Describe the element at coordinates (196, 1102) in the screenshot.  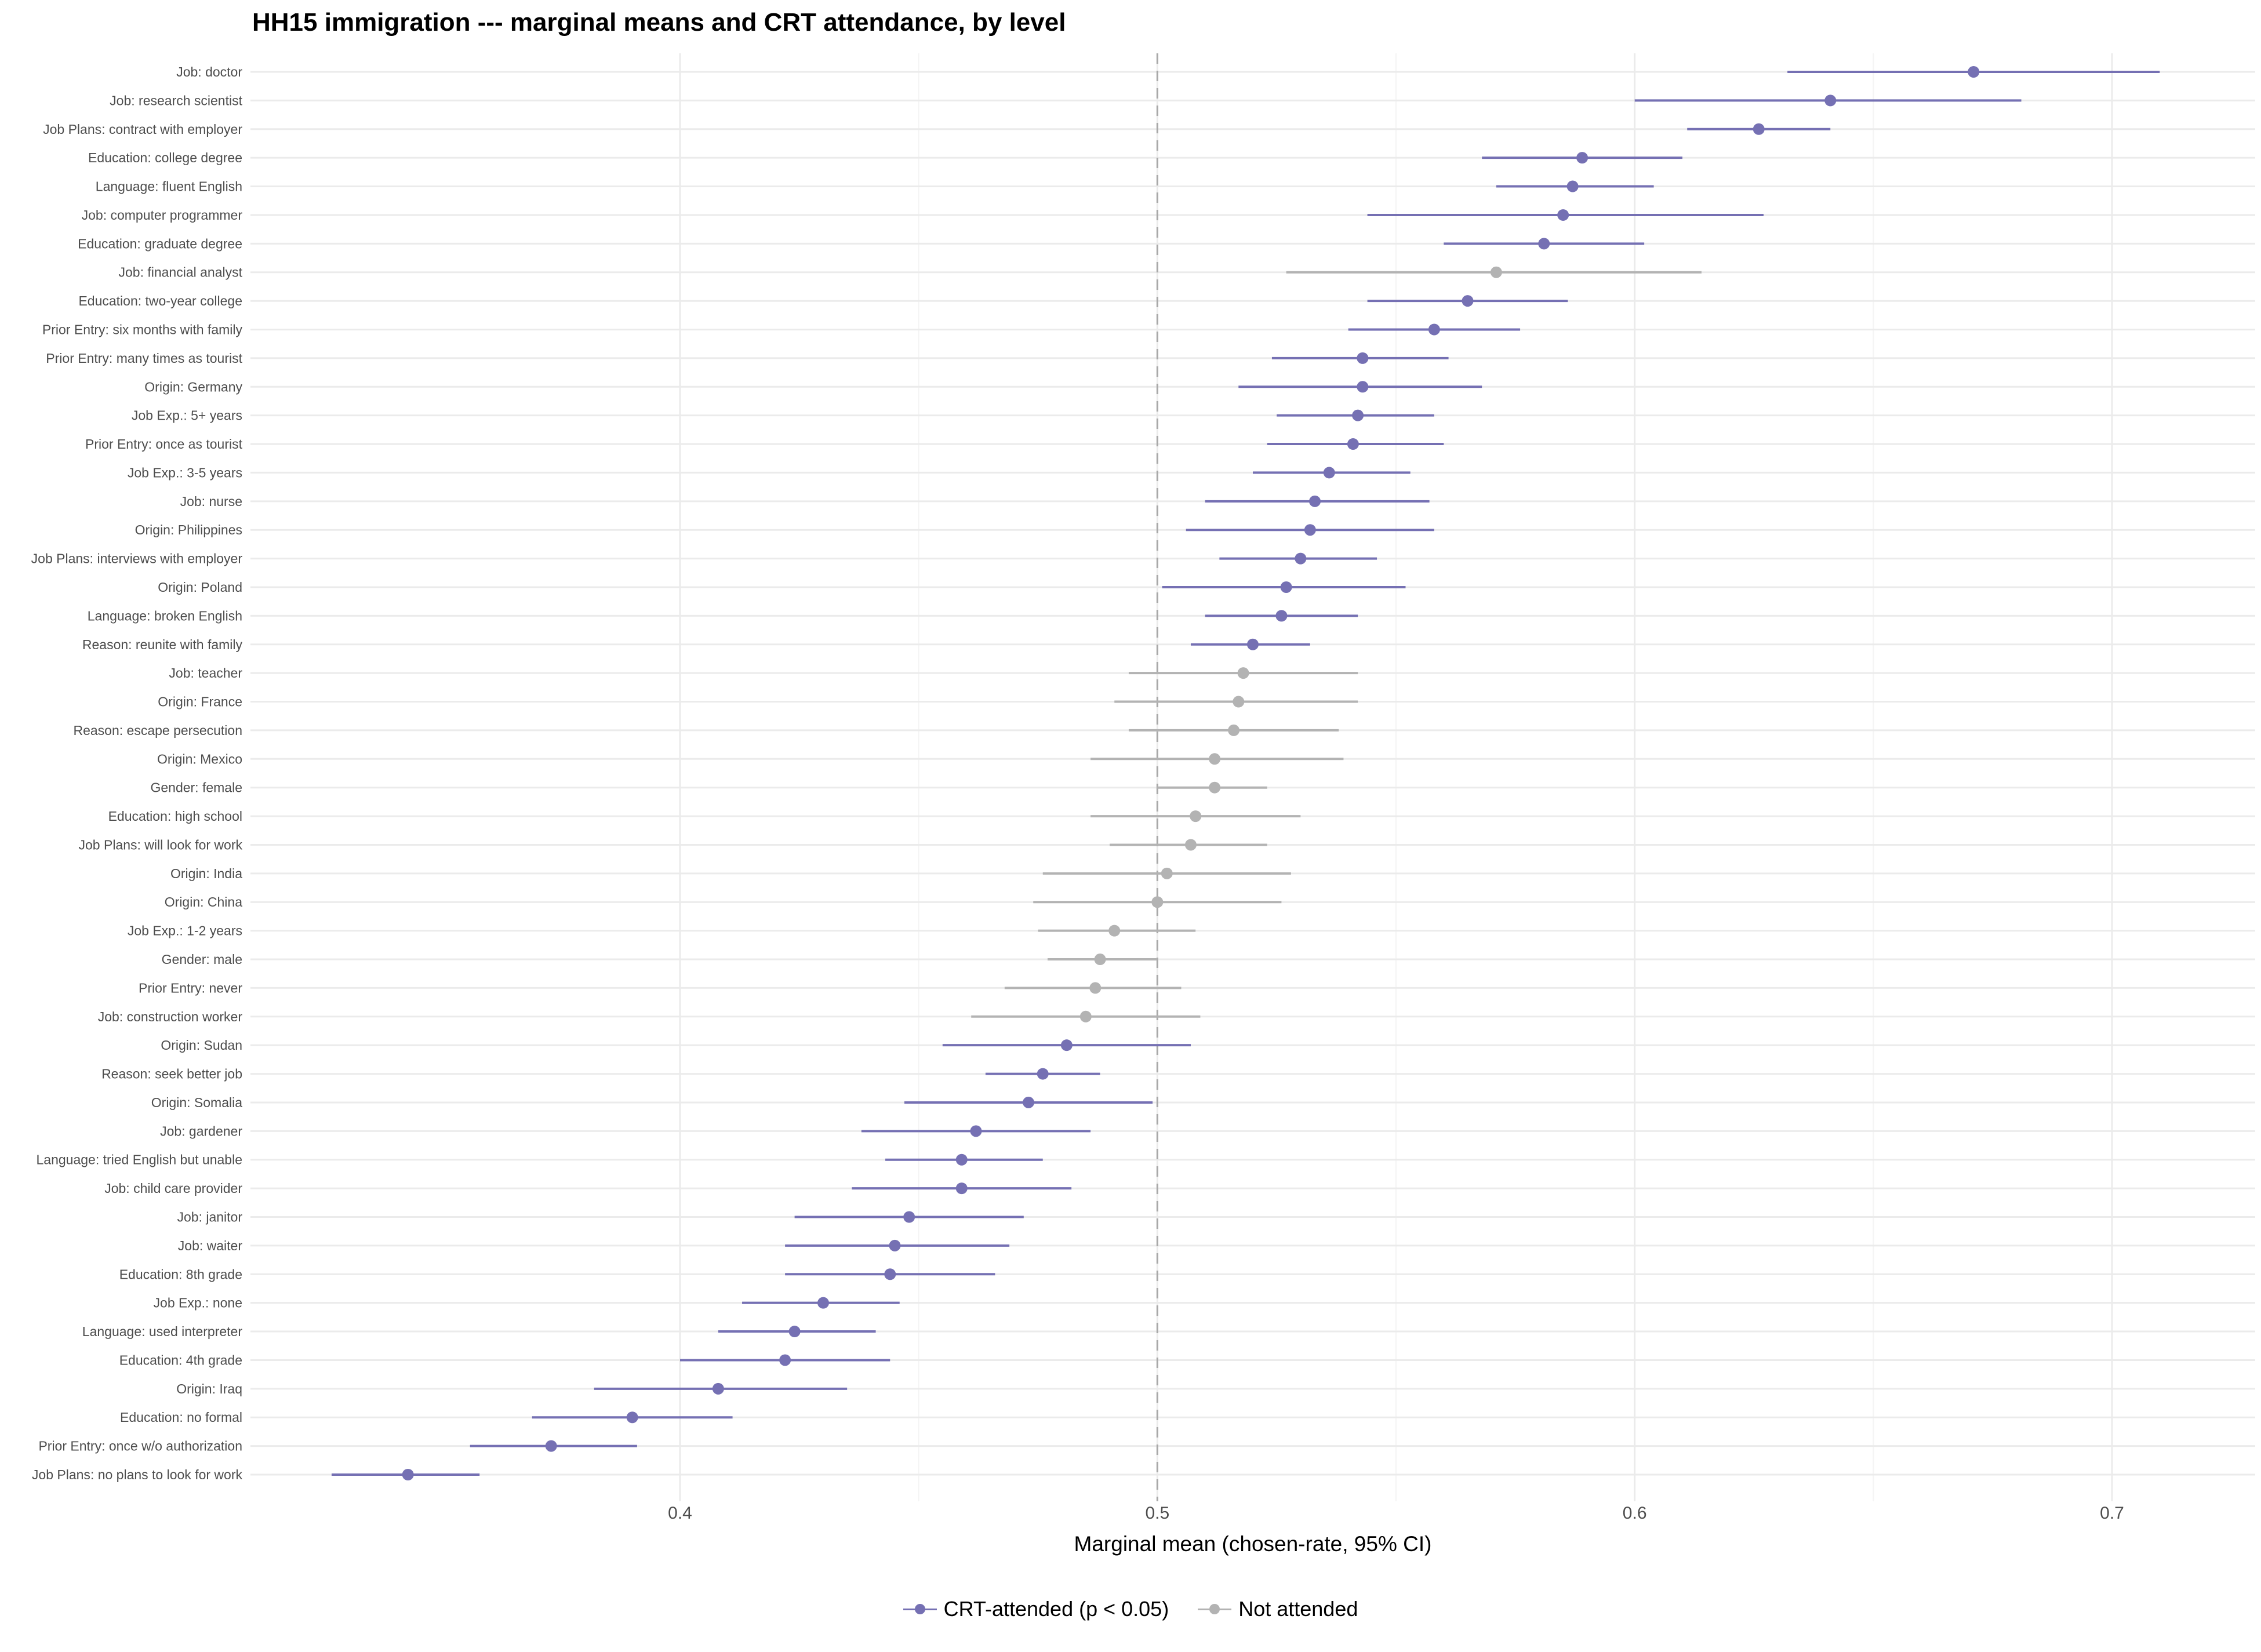
I see `y-tick-label: Origin: Somalia` at that location.